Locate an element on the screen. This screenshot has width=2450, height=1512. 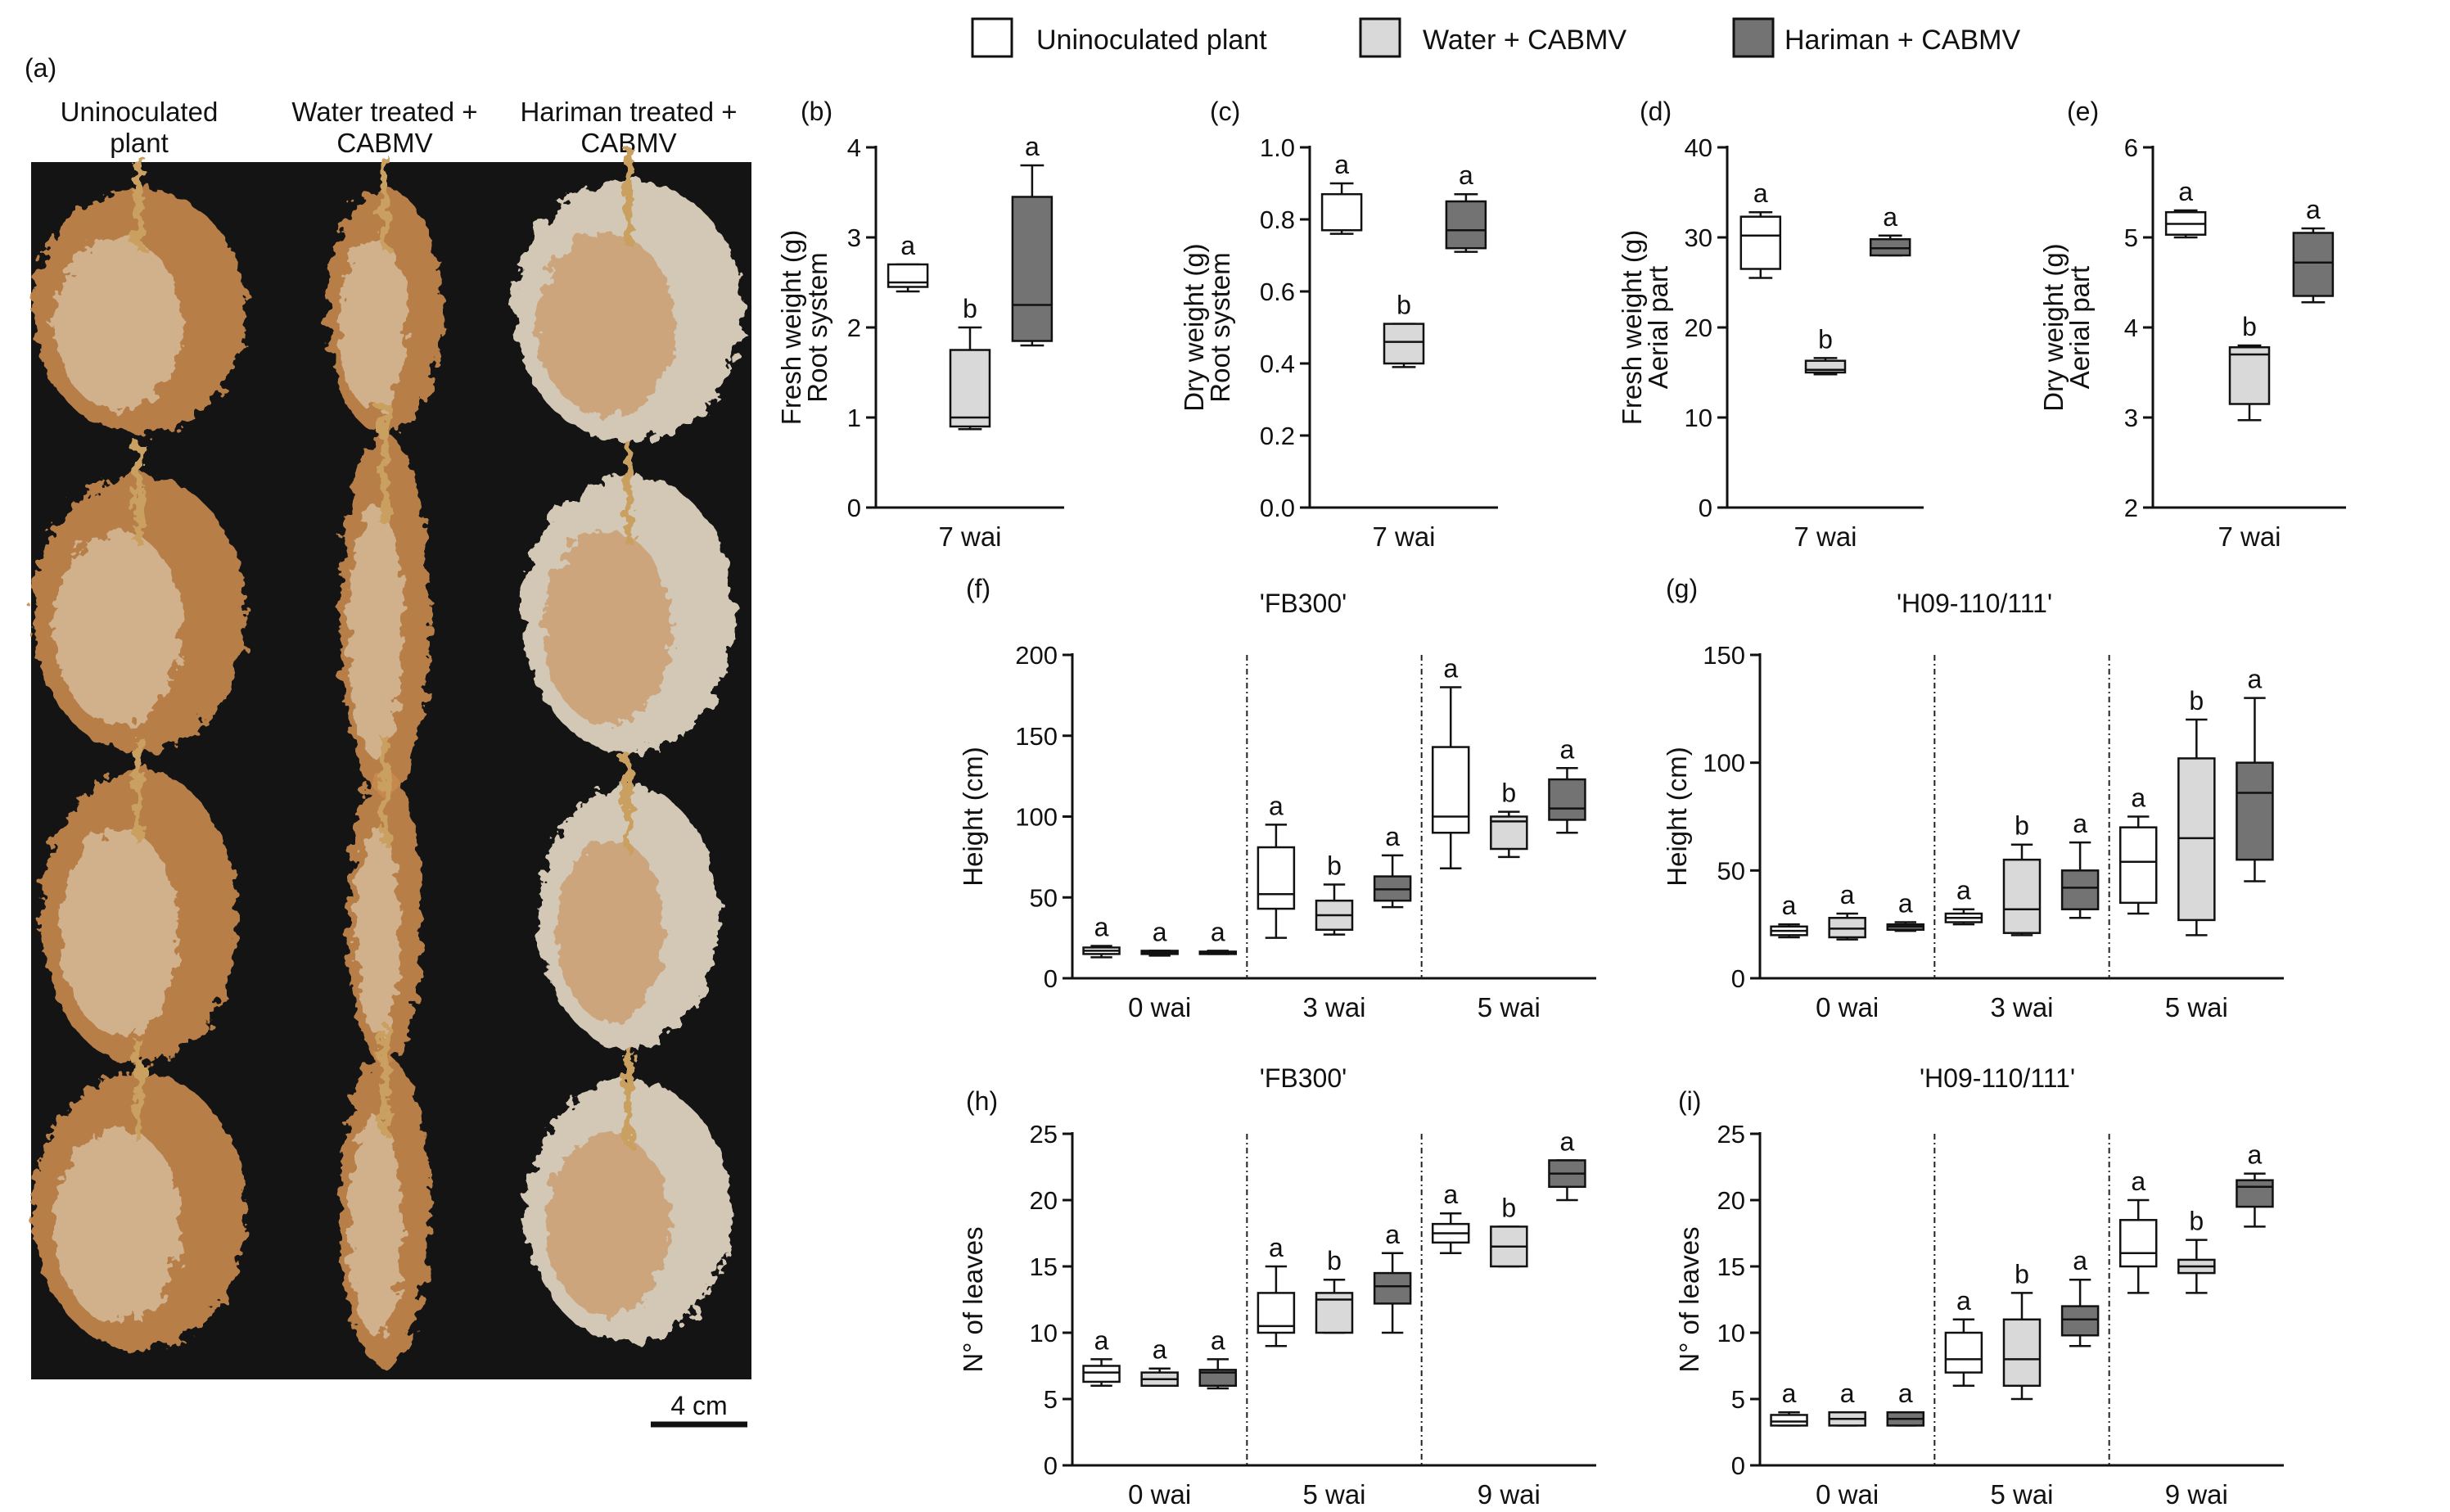
legend-item-hariman: Hariman + CABMV is located at coordinates (1876, 37).